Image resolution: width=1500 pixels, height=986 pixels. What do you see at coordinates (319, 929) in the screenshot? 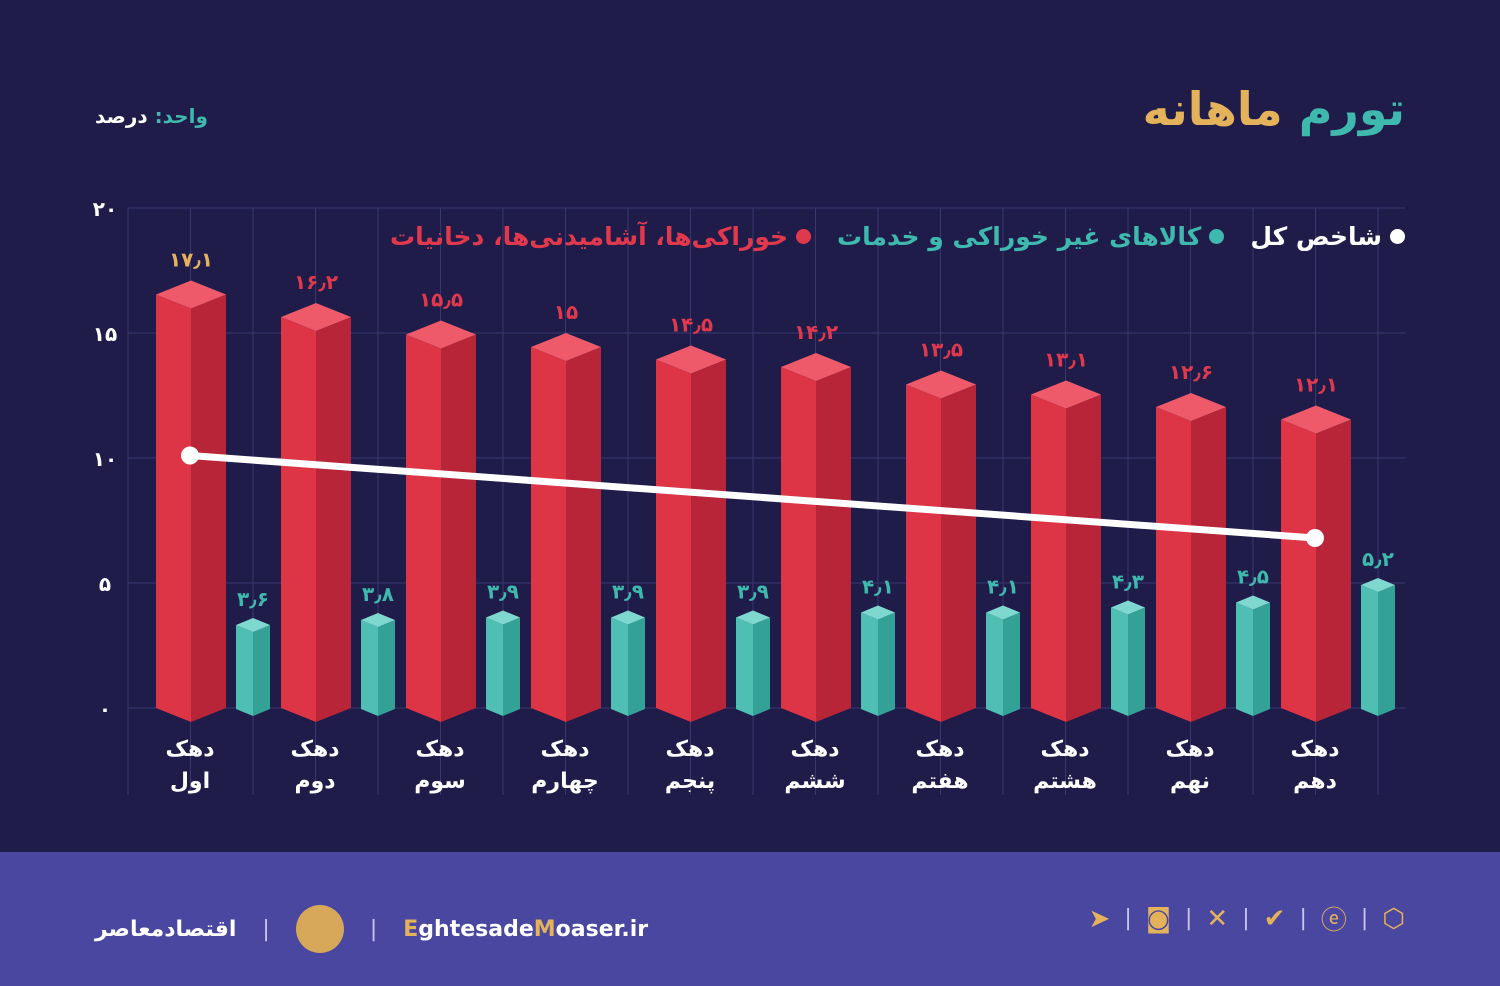
I see `logo-icon` at bounding box center [319, 929].